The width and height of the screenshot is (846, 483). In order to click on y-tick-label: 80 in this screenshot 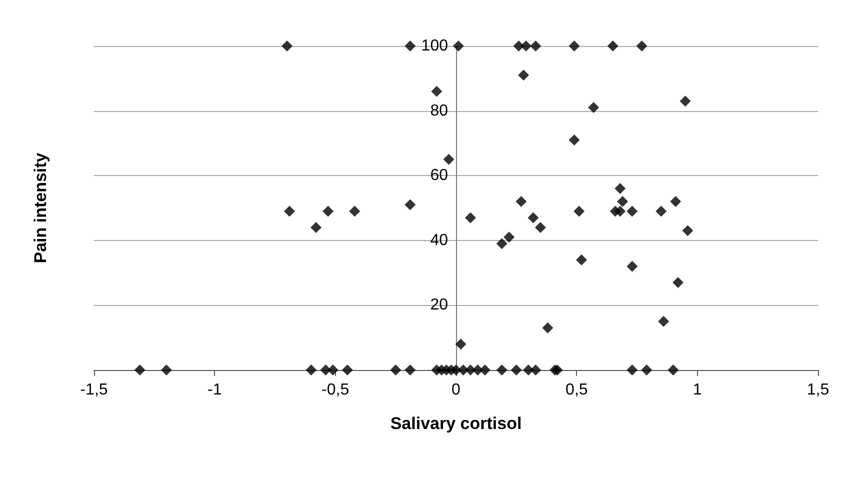, I will do `click(439, 111)`.